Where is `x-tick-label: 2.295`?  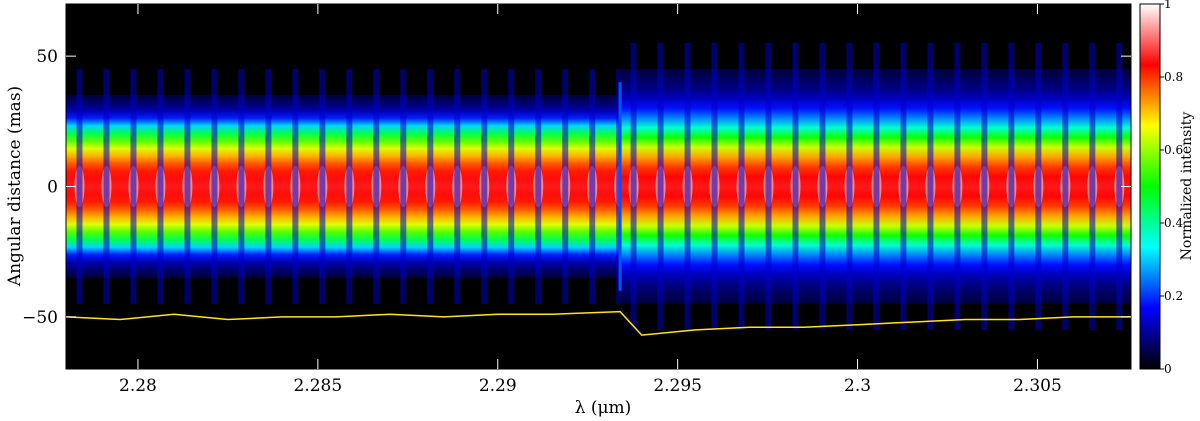 x-tick-label: 2.295 is located at coordinates (677, 386).